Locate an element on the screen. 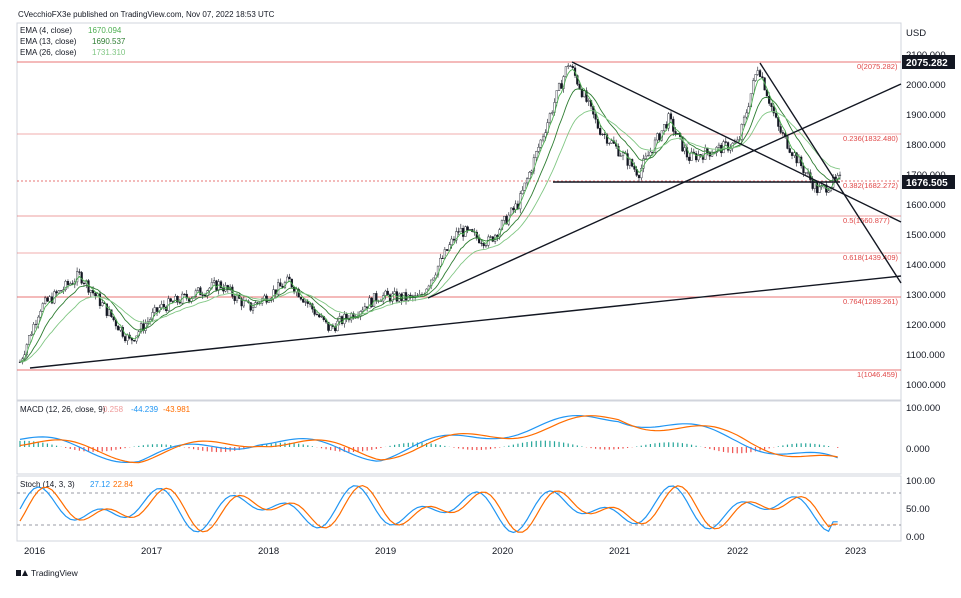  tradingview-footer: TradingView is located at coordinates (47, 573).